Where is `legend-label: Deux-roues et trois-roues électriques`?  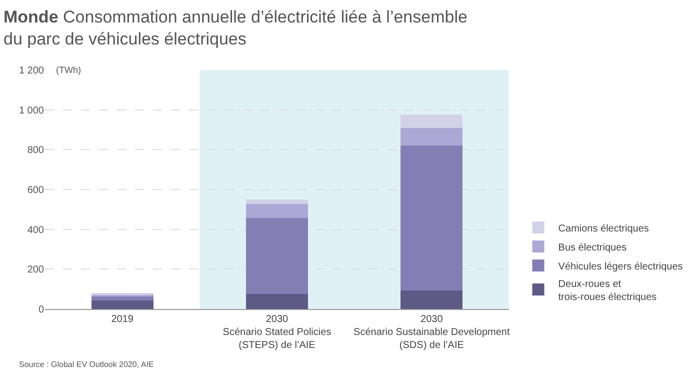
legend-label: Deux-roues et trois-roues électriques is located at coordinates (607, 290).